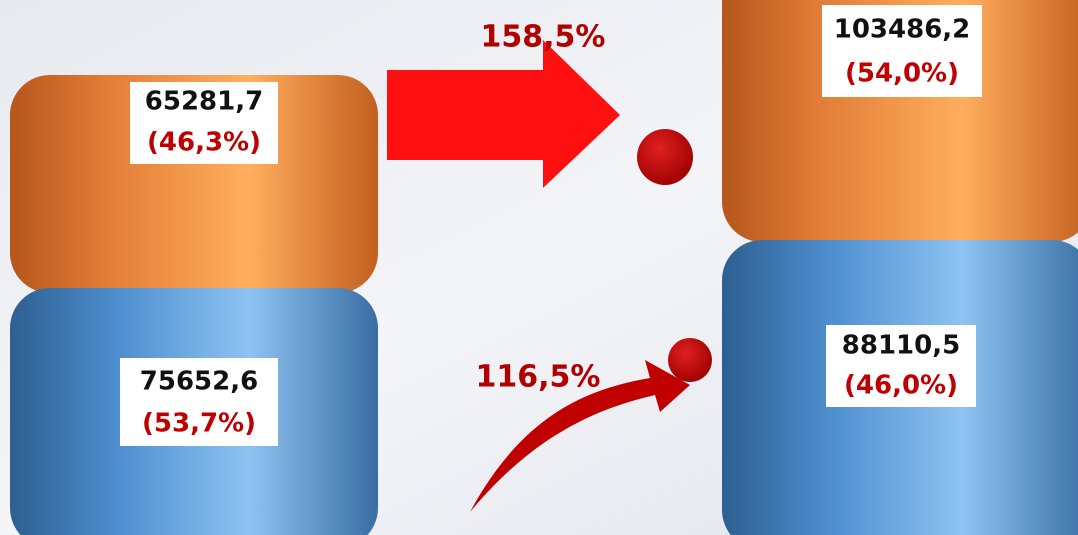 The width and height of the screenshot is (1078, 535). Describe the element at coordinates (902, 74) in the screenshot. I see `share: (54,0%)` at that location.